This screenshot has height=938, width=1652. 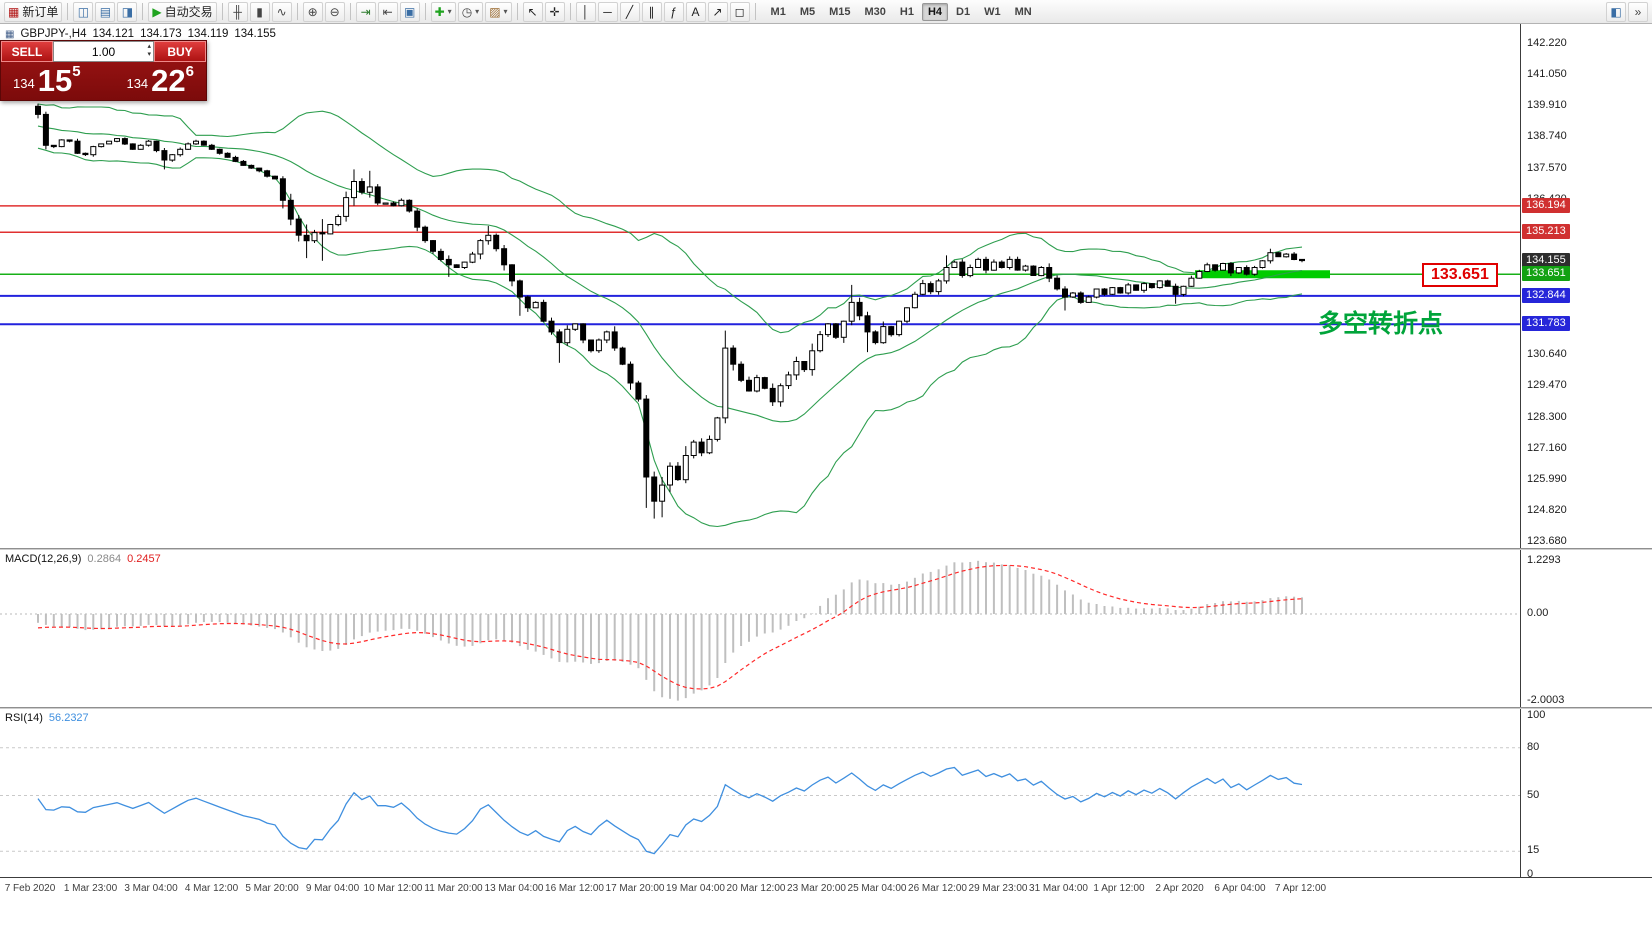 I want to click on timeframe-w1-button: W1, so click(x=992, y=12).